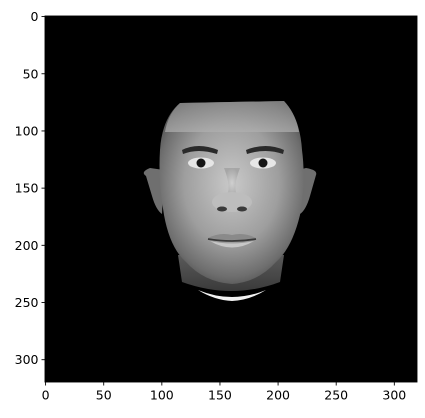  Describe the element at coordinates (31, 73) in the screenshot. I see `y-tick-label: 50` at that location.